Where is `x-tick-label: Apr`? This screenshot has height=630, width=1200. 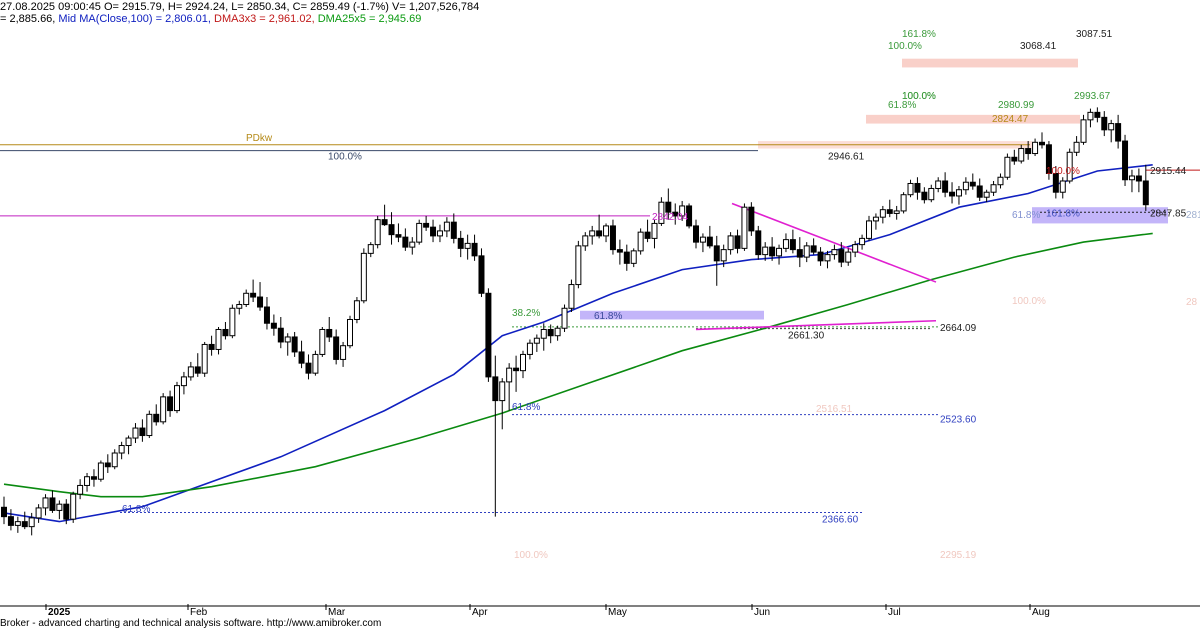
x-tick-label: Apr is located at coordinates (480, 612).